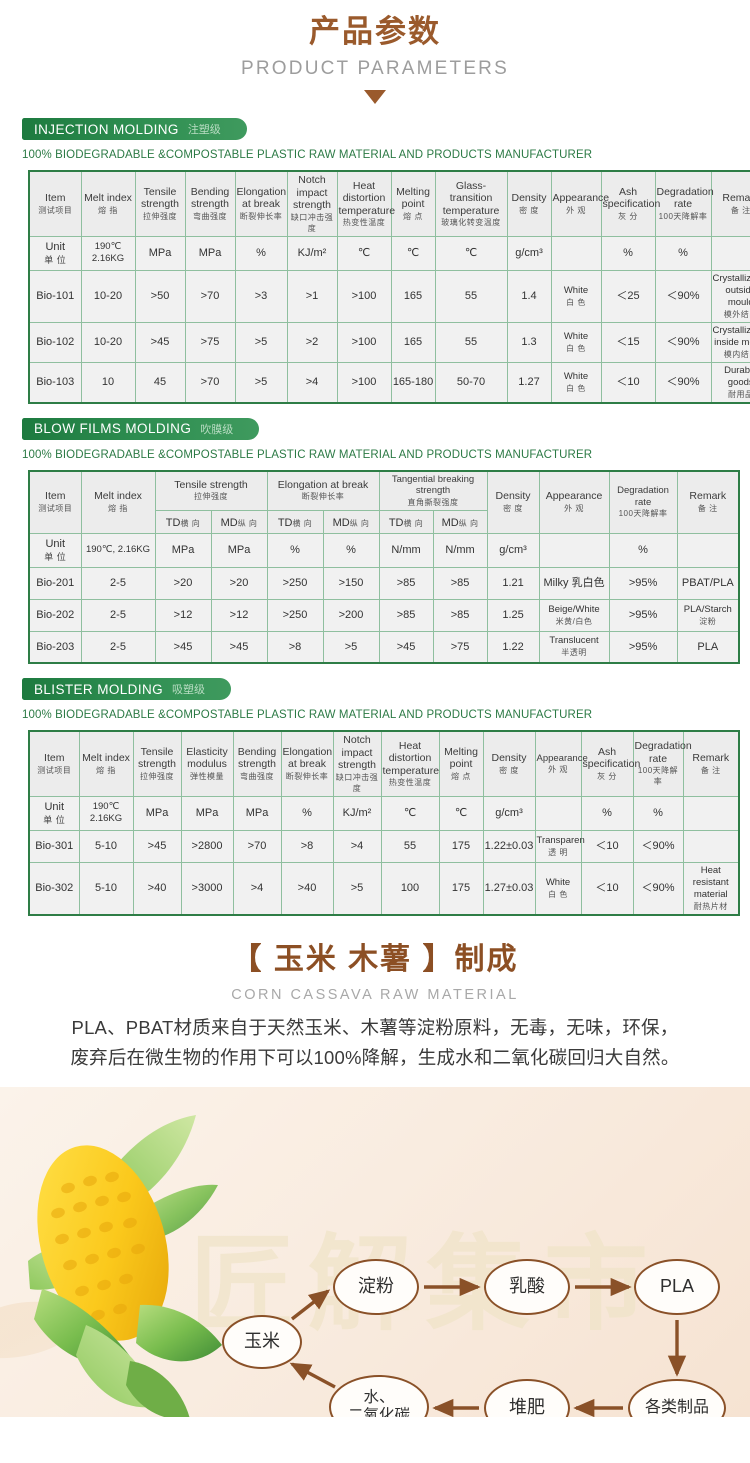 The width and height of the screenshot is (750, 1463). Describe the element at coordinates (630, 203) in the screenshot. I see `col-ash-specification: Ash specification 灰 分` at that location.